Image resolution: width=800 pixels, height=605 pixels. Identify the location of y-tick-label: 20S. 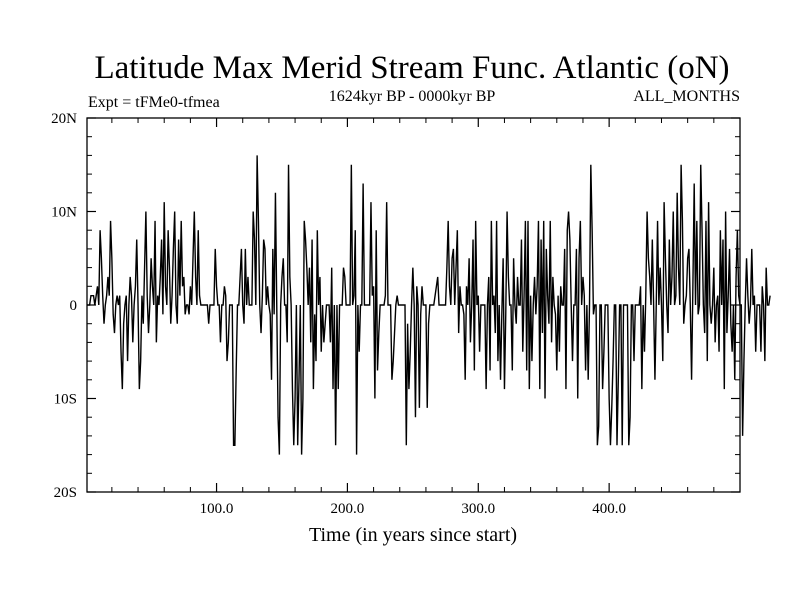
(65, 493).